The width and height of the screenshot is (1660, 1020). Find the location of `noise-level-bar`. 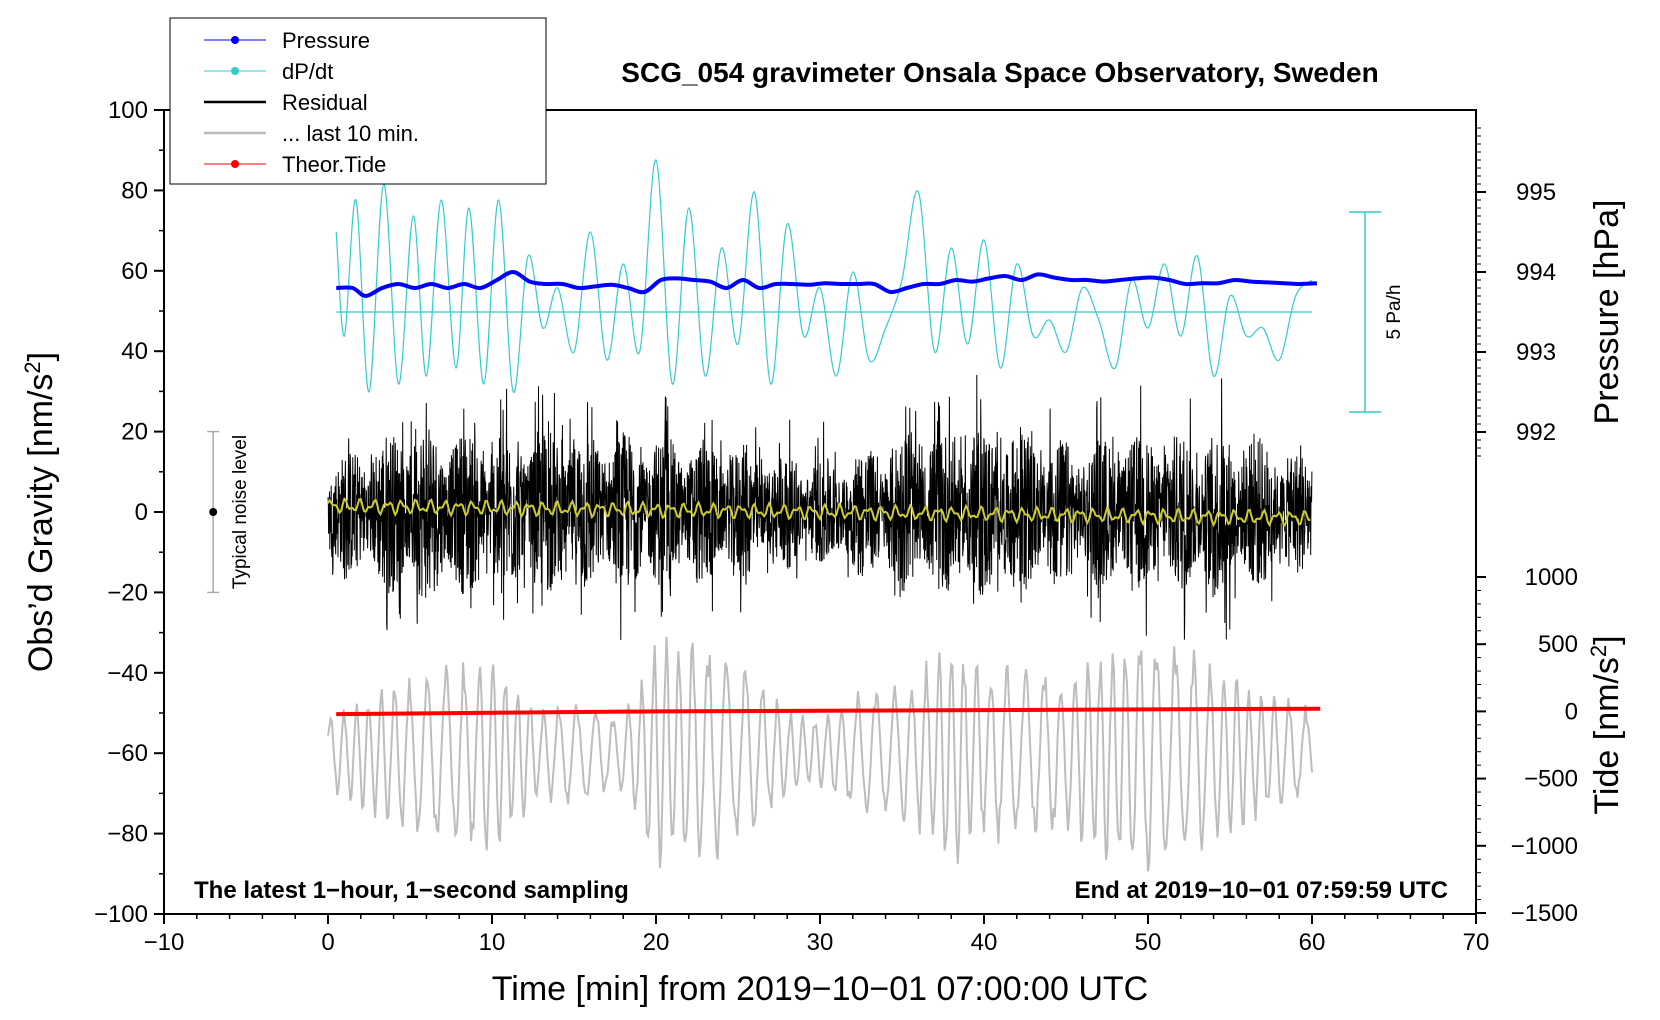

noise-level-bar is located at coordinates (213, 512).